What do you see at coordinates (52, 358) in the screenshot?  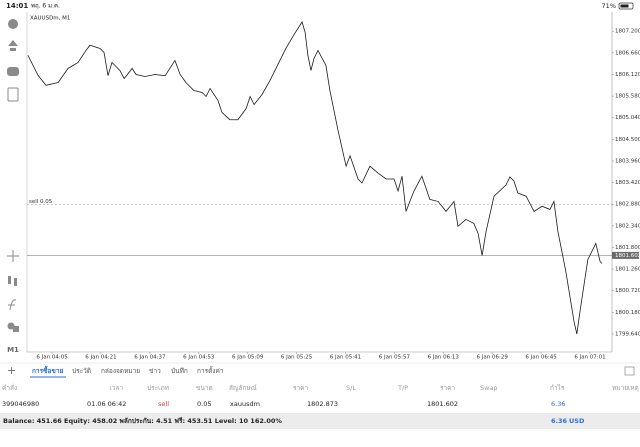 I see `x-tick-label: 6 Jan 04:05` at bounding box center [52, 358].